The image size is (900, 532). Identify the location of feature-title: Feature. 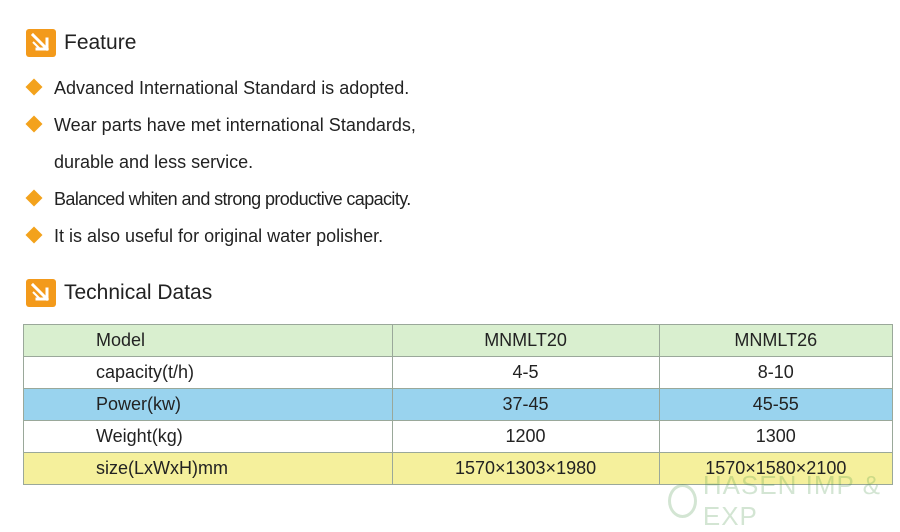
(100, 42).